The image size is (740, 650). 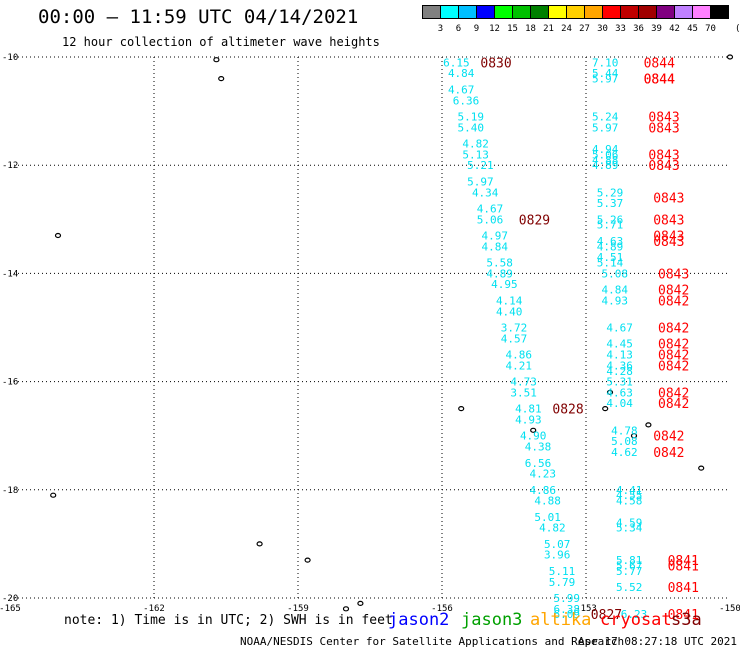 What do you see at coordinates (494, 29) in the screenshot?
I see `legend-label: 12` at bounding box center [494, 29].